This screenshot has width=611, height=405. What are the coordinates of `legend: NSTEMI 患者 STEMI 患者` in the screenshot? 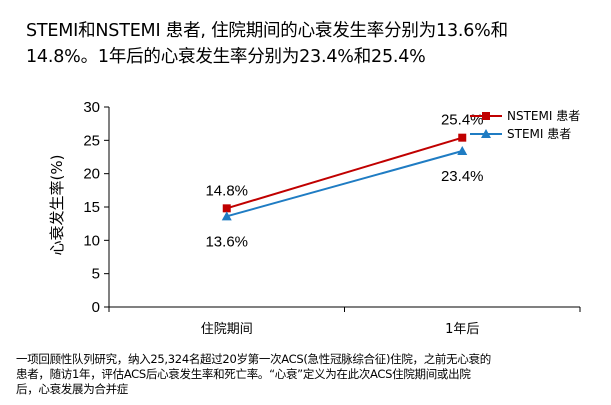 It's located at (525, 125).